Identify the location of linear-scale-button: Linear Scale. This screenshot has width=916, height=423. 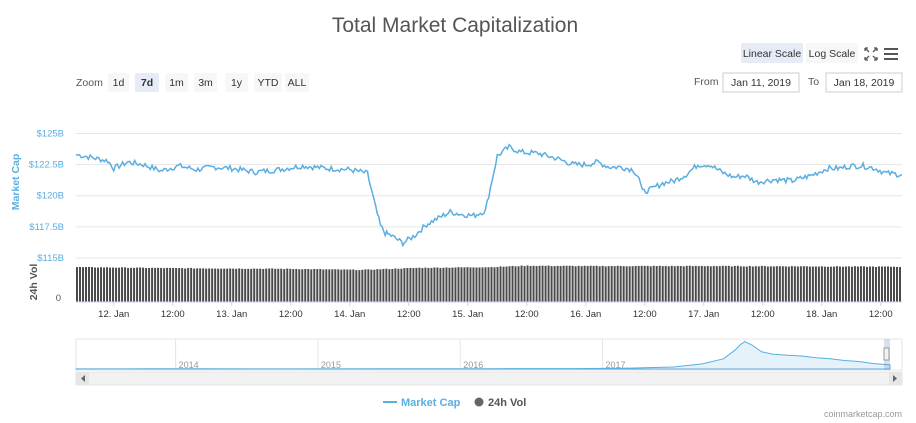
(772, 53).